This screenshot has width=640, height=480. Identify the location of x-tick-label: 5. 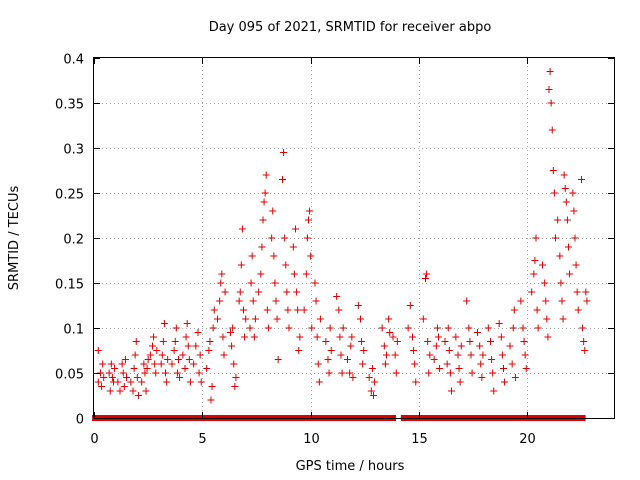
(202, 439).